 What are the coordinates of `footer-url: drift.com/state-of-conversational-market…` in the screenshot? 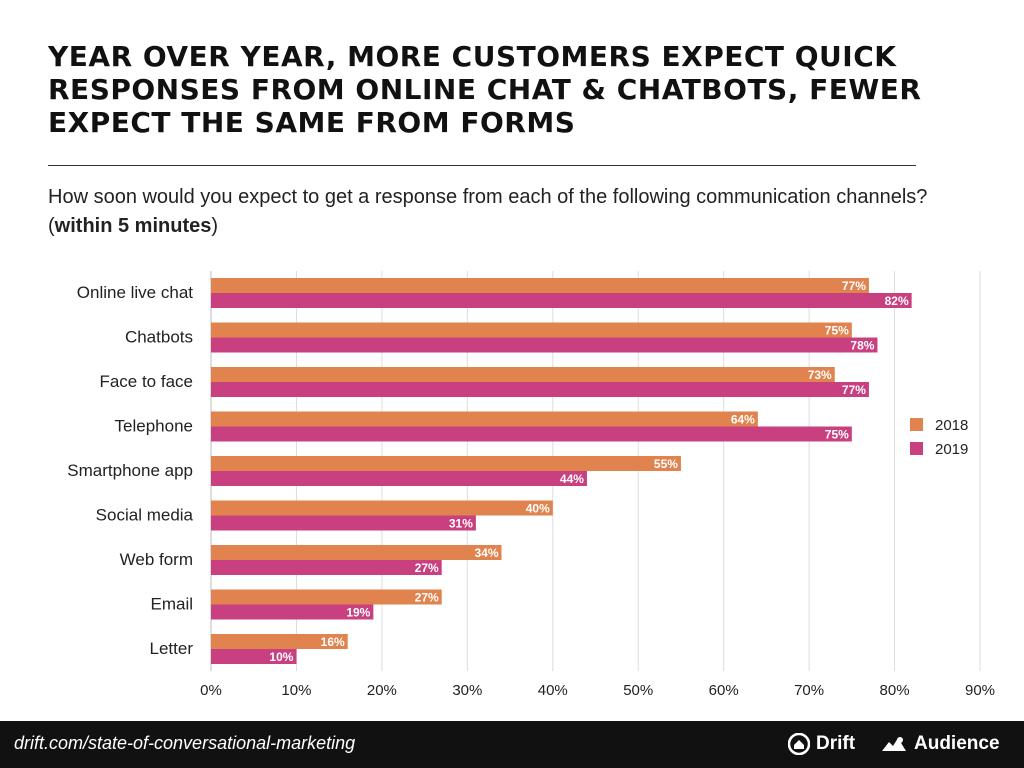 It's located at (185, 743).